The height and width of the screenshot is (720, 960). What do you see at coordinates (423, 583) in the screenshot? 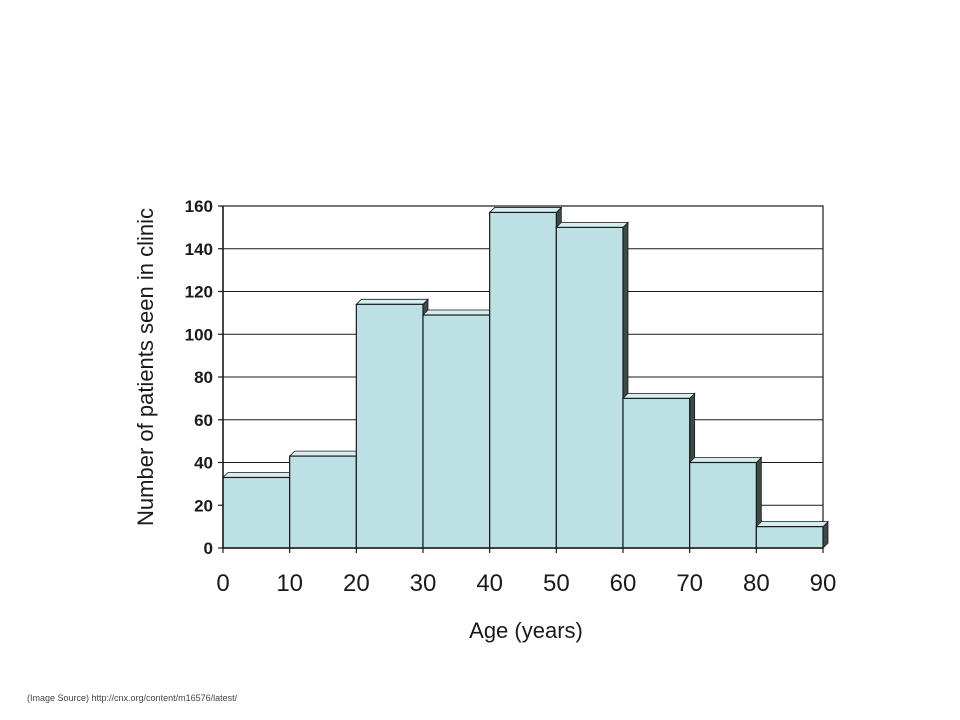
I see `x-tick-label-30: 30` at bounding box center [423, 583].